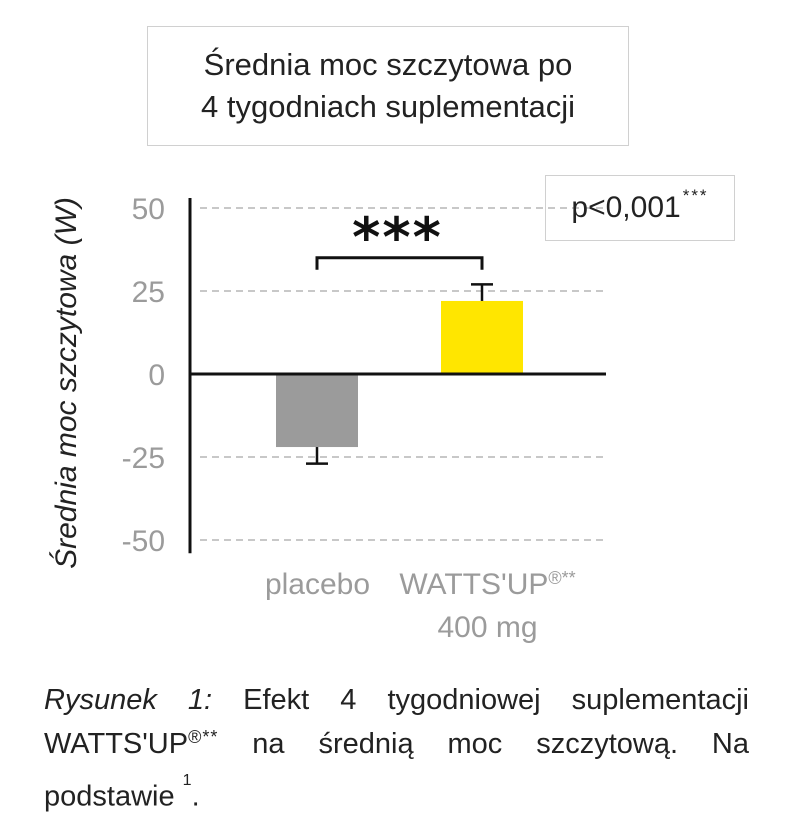 Image resolution: width=800 pixels, height=832 pixels. What do you see at coordinates (399, 263) in the screenshot?
I see `significance-bracket` at bounding box center [399, 263].